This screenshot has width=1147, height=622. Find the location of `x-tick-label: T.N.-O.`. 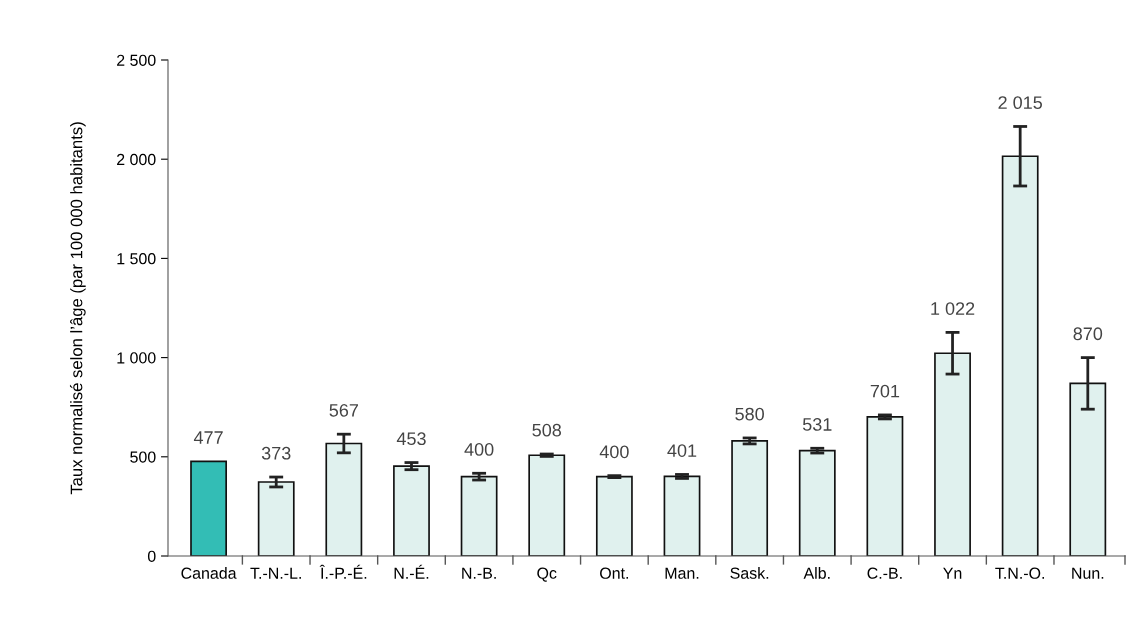

x-tick-label: T.N.-O. is located at coordinates (1019, 573).